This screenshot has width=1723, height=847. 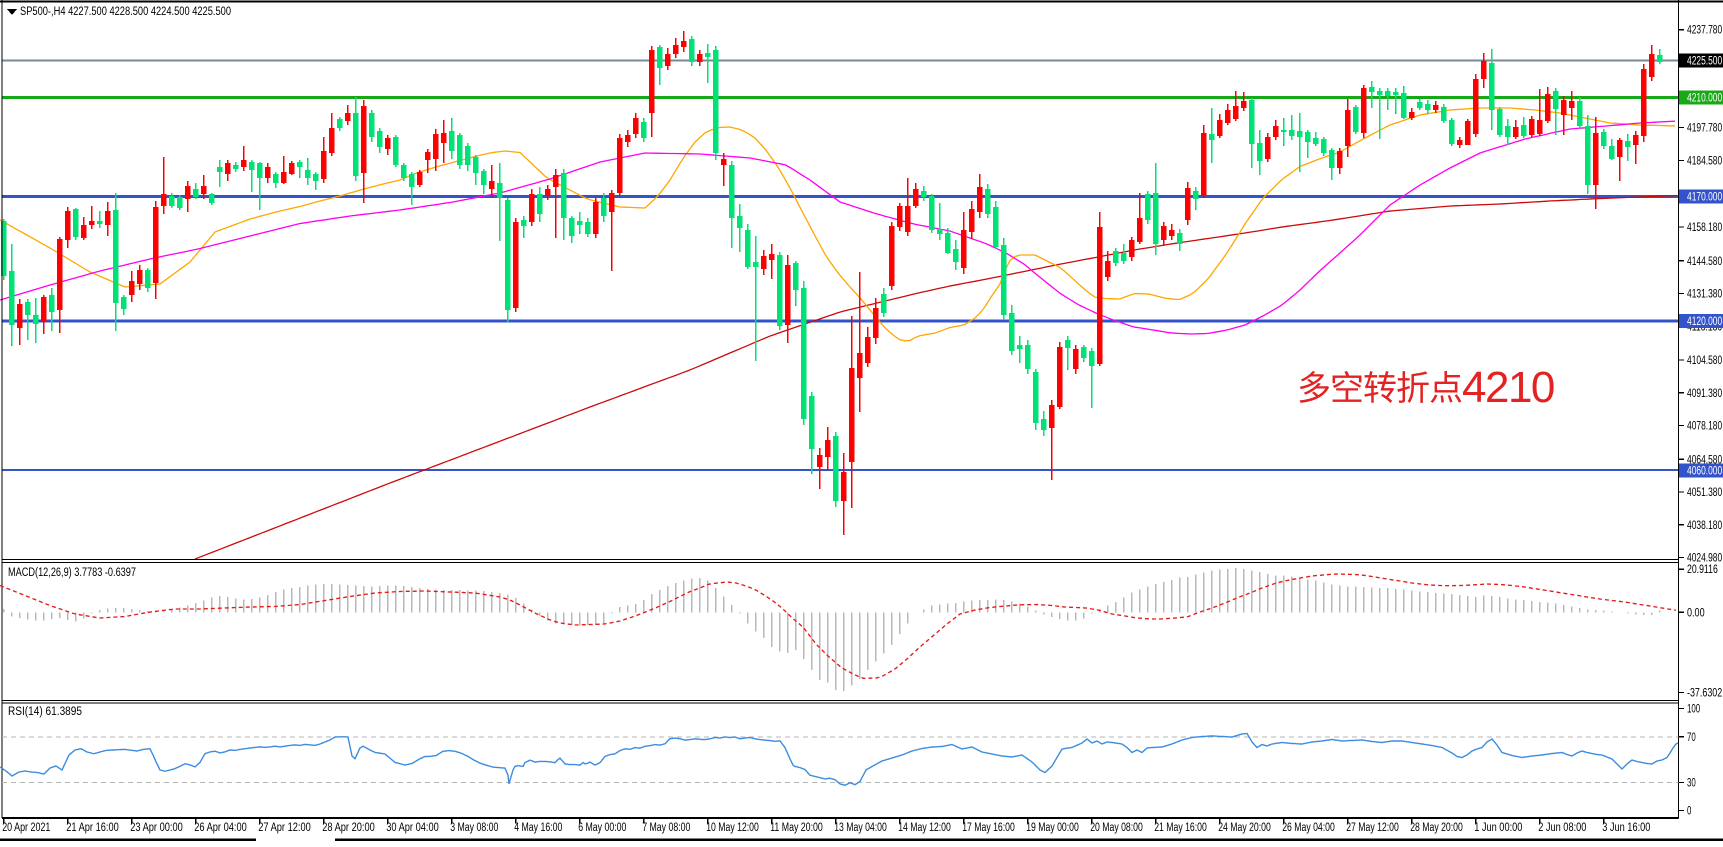 I want to click on svg-text: 4104.580, so click(x=1704, y=361).